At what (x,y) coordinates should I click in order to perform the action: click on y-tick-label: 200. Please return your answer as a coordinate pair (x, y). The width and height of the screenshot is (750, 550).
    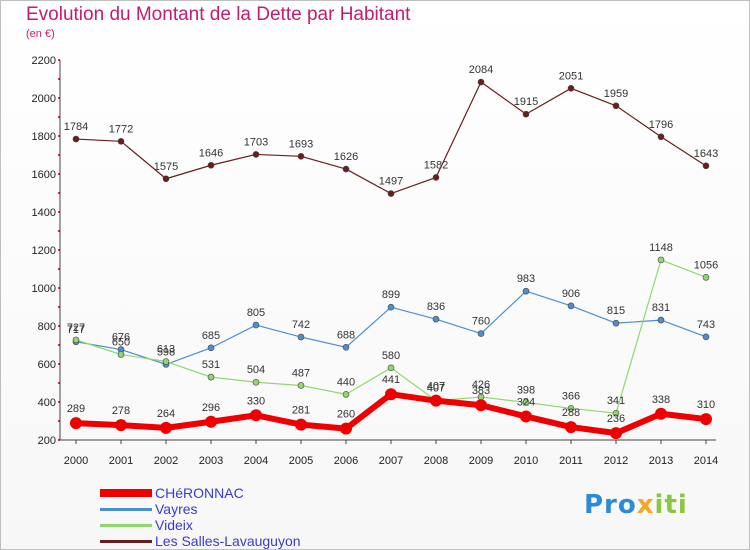
    Looking at the image, I should click on (47, 441).